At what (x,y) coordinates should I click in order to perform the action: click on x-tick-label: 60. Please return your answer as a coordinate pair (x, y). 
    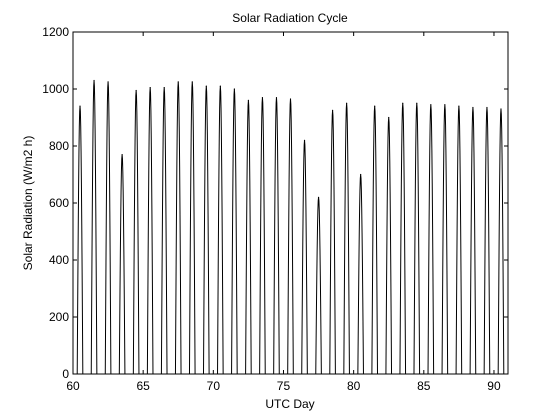
    Looking at the image, I should click on (73, 386).